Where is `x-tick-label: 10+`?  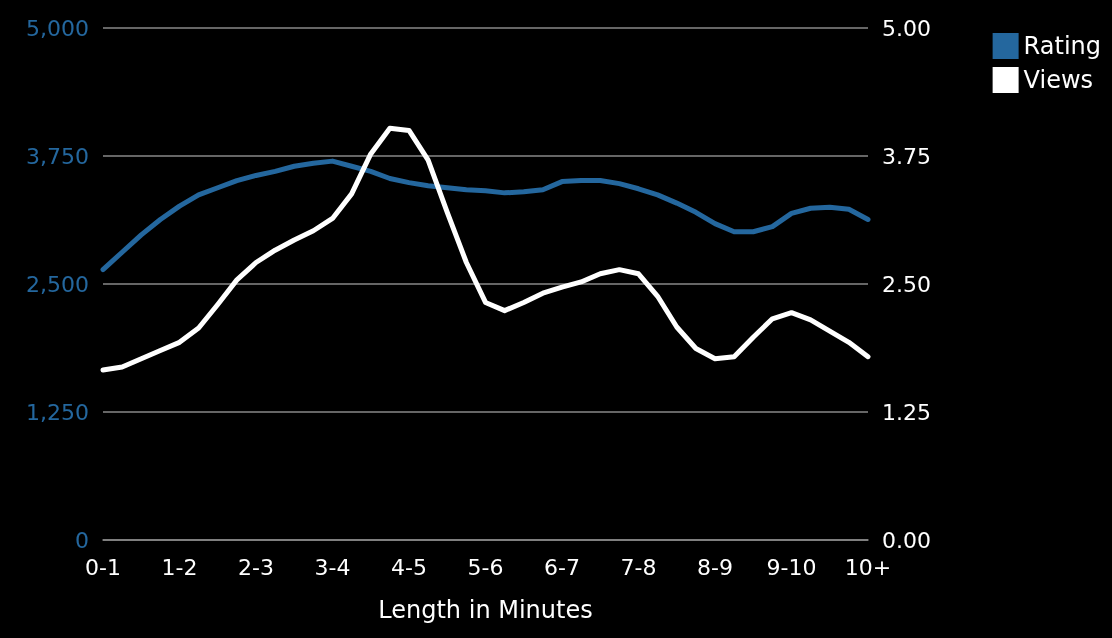 x-tick-label: 10+ is located at coordinates (868, 567).